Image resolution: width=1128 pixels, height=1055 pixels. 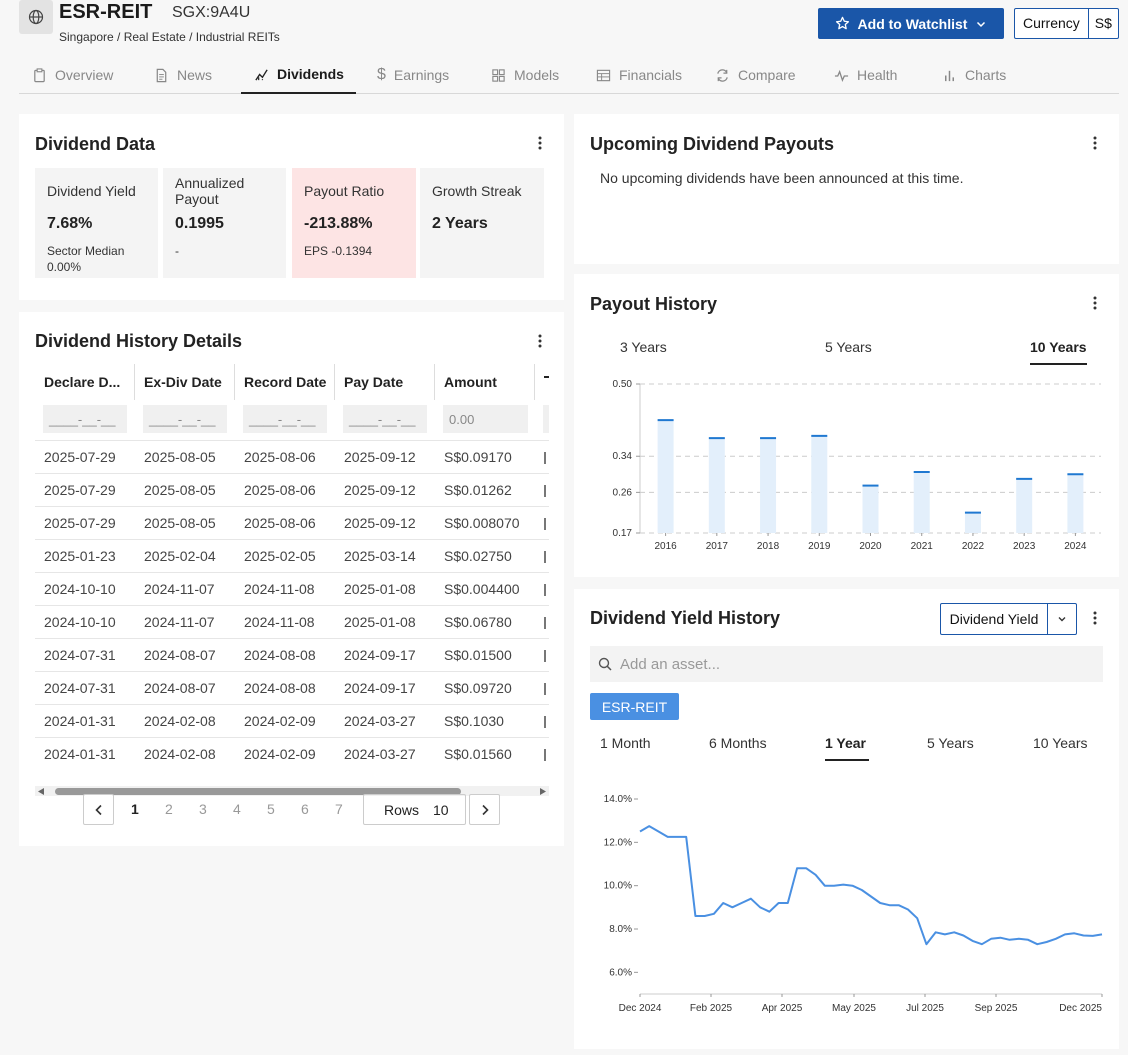 I want to click on x-tick-label: 2017, so click(x=717, y=546).